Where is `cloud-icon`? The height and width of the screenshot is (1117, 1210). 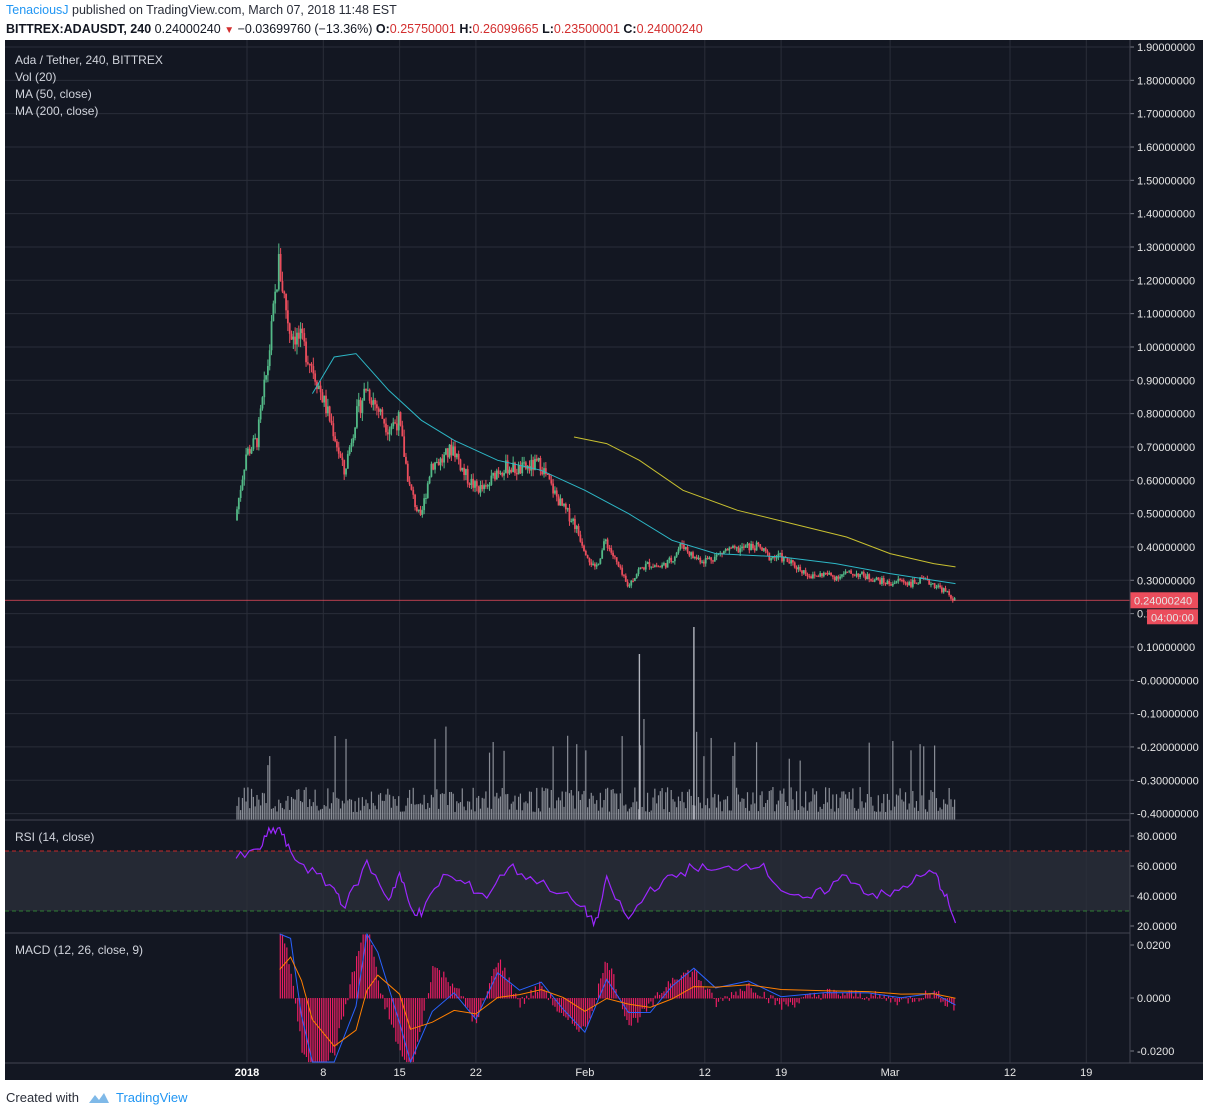
cloud-icon is located at coordinates (98, 1097).